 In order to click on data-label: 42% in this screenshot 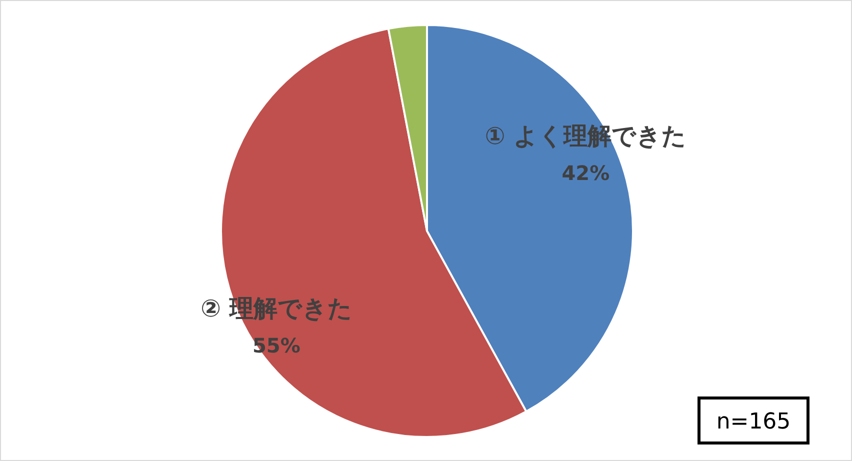, I will do `click(586, 173)`.